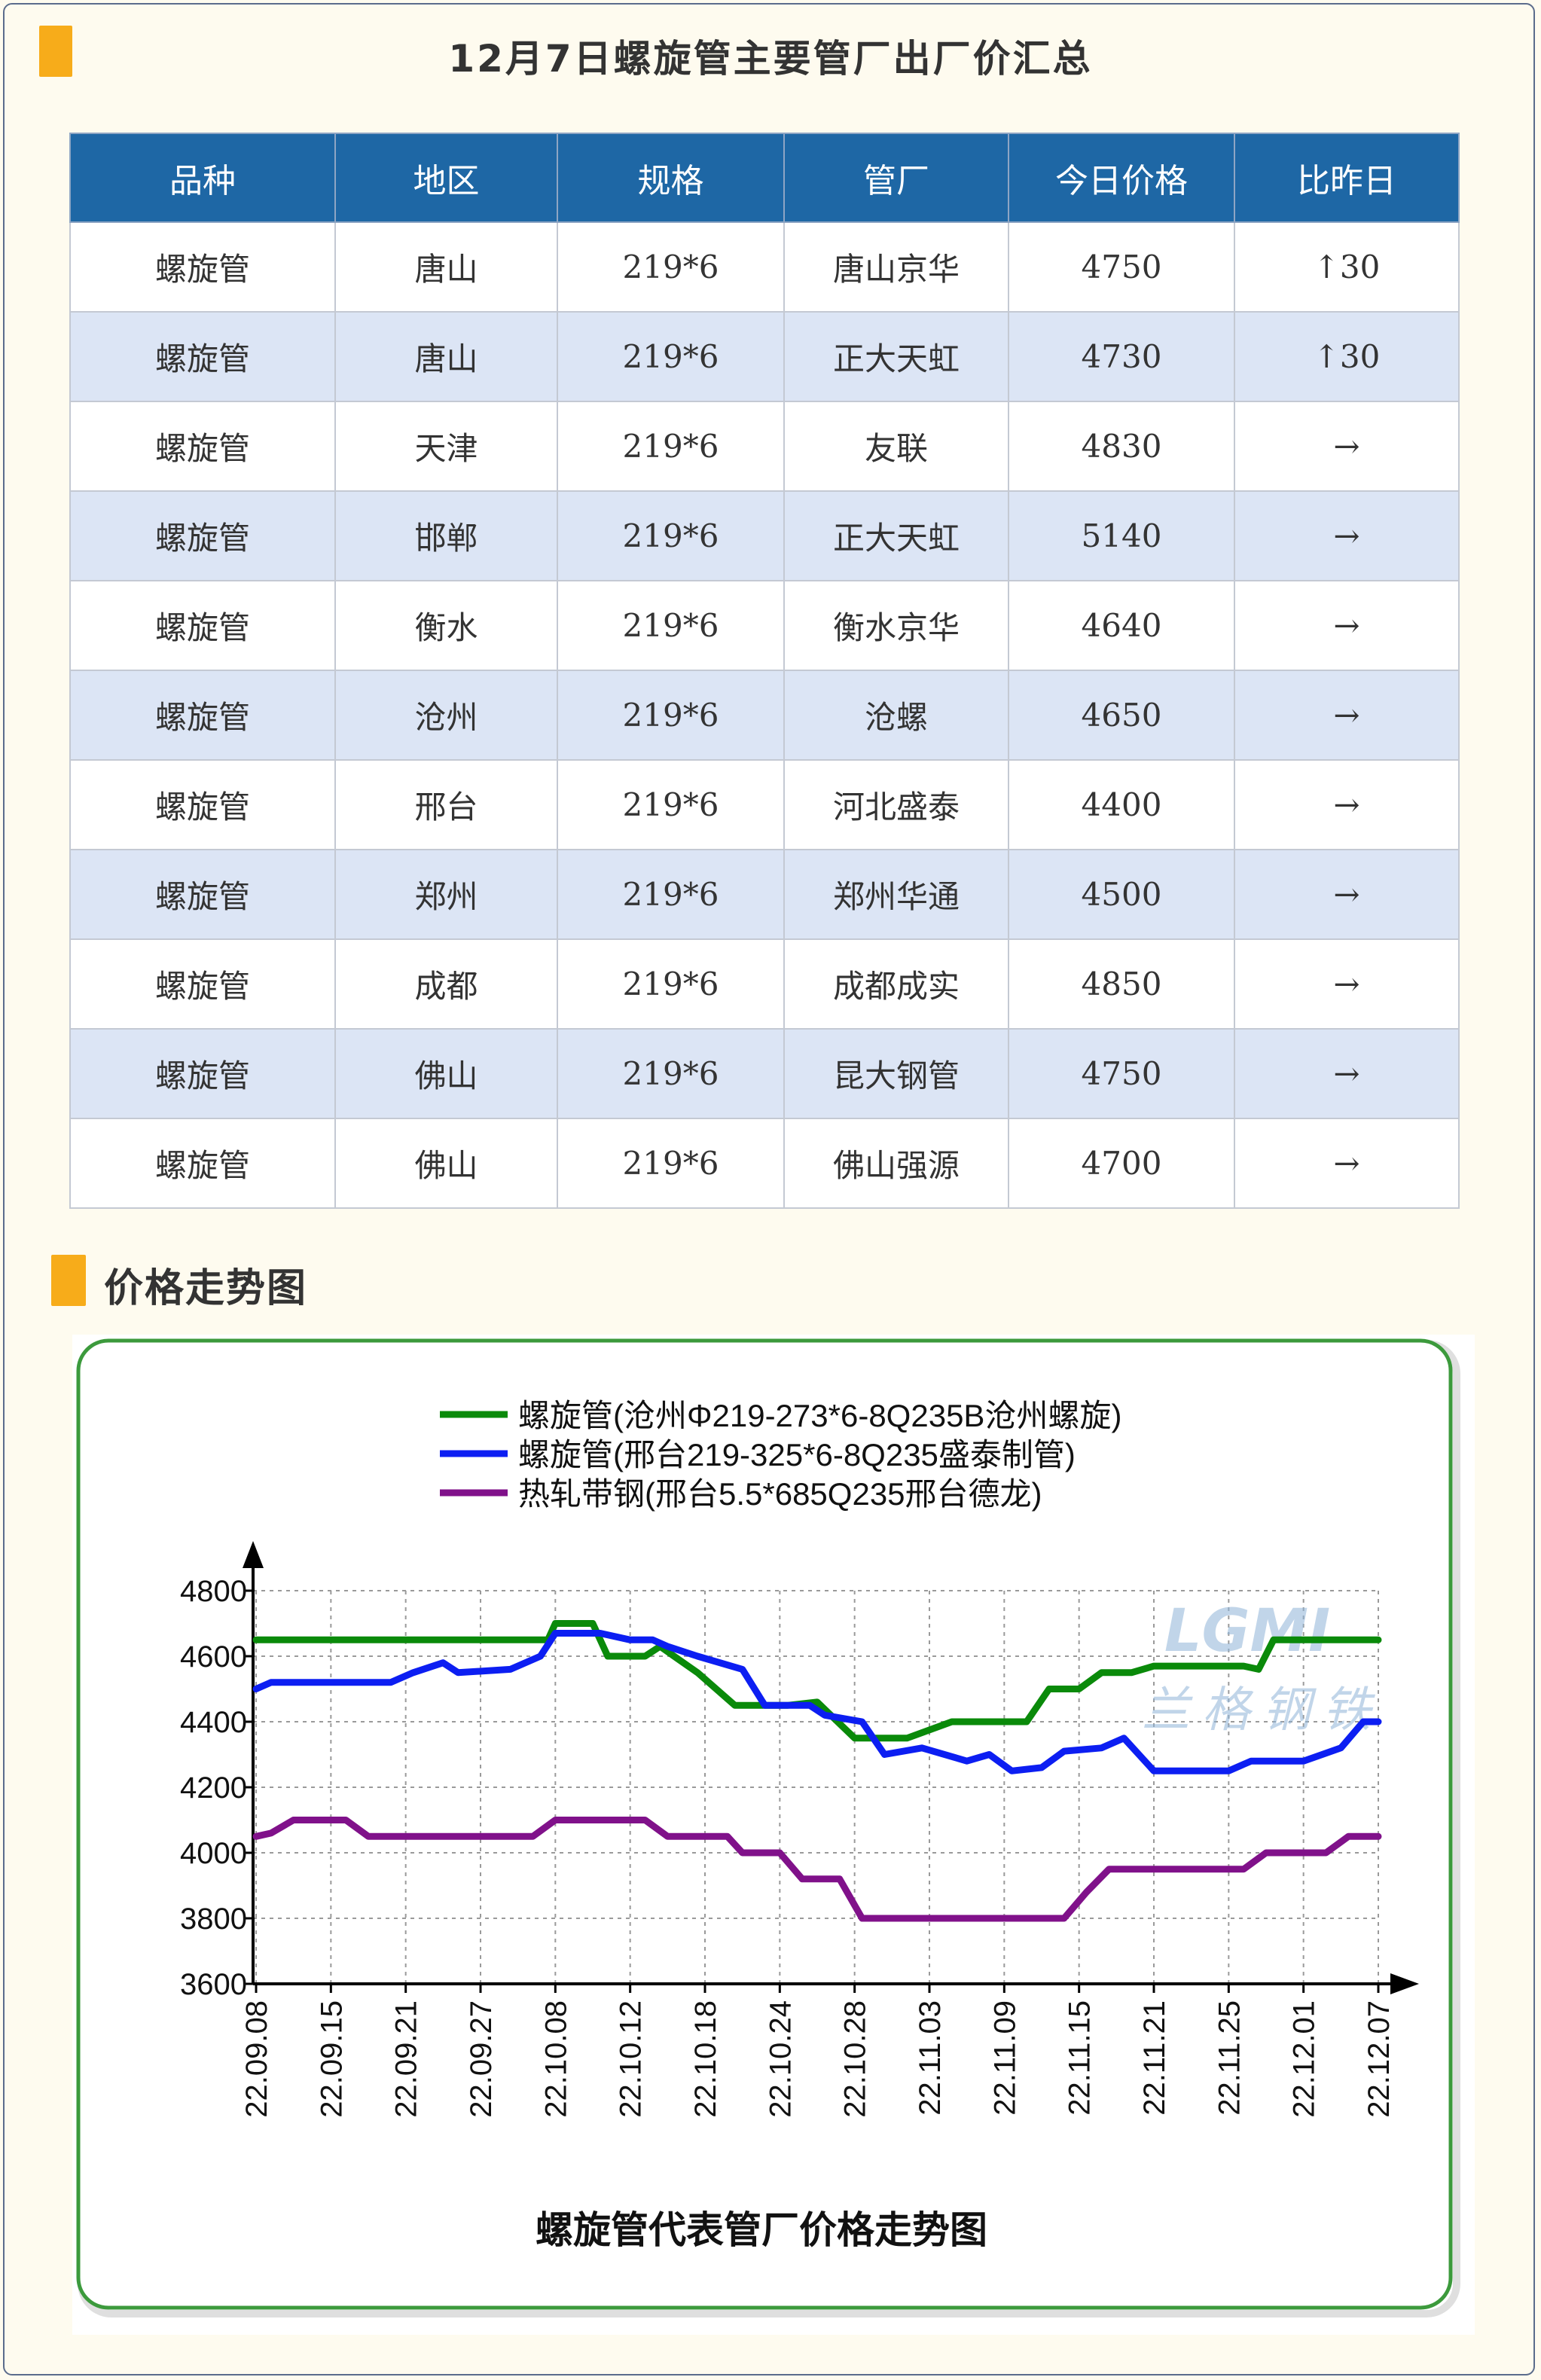  Describe the element at coordinates (1404, 1983) in the screenshot. I see `x-axis-arrow` at that location.